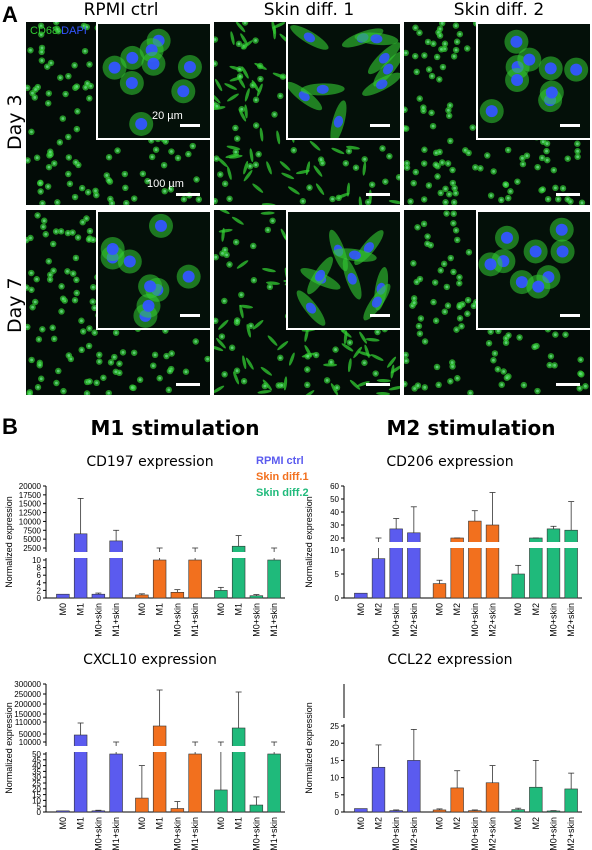 This screenshot has width=592, height=850. I want to click on y-tick-label: 5000, so click(32, 539).